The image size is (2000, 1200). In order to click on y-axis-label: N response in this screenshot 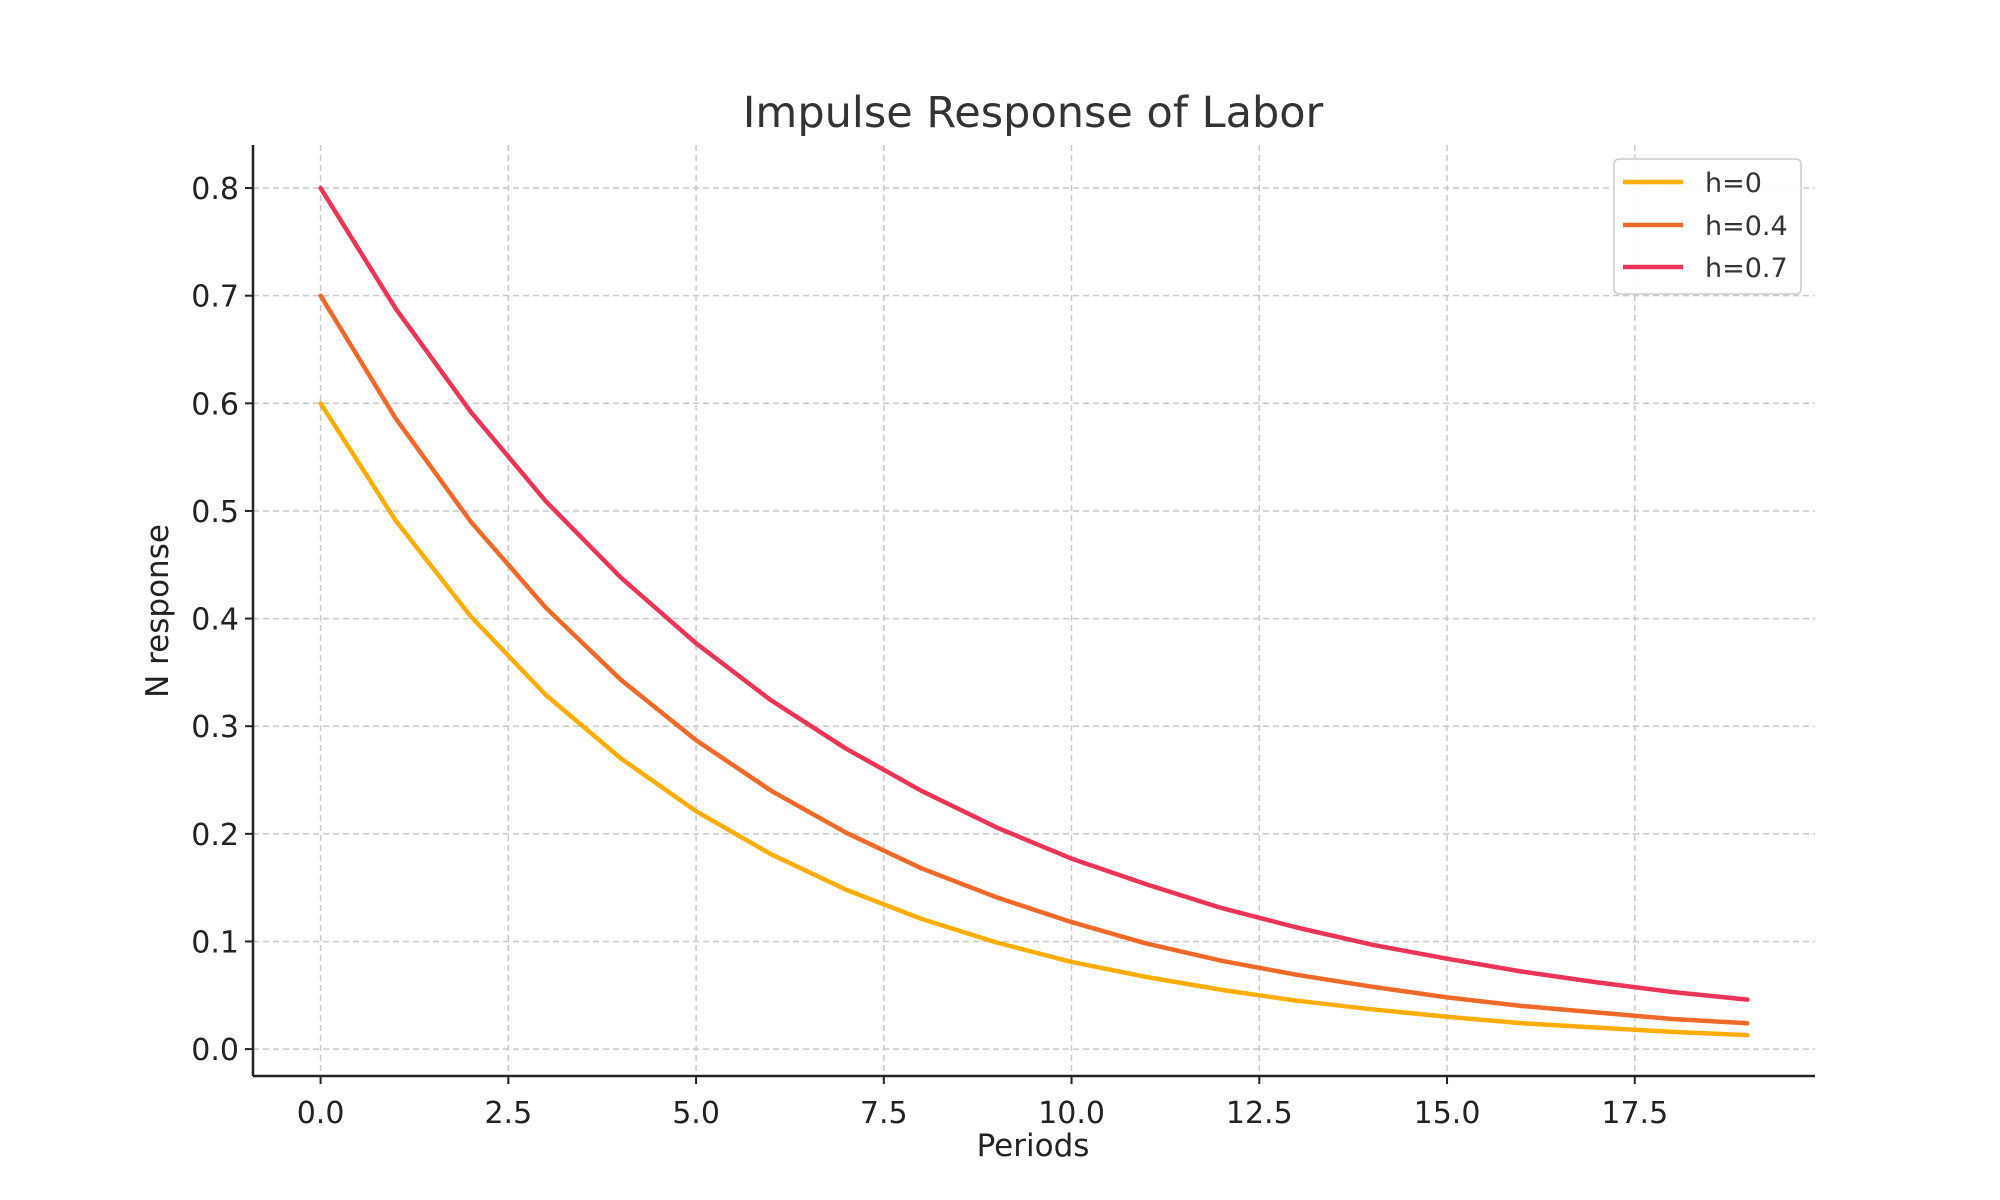, I will do `click(158, 611)`.